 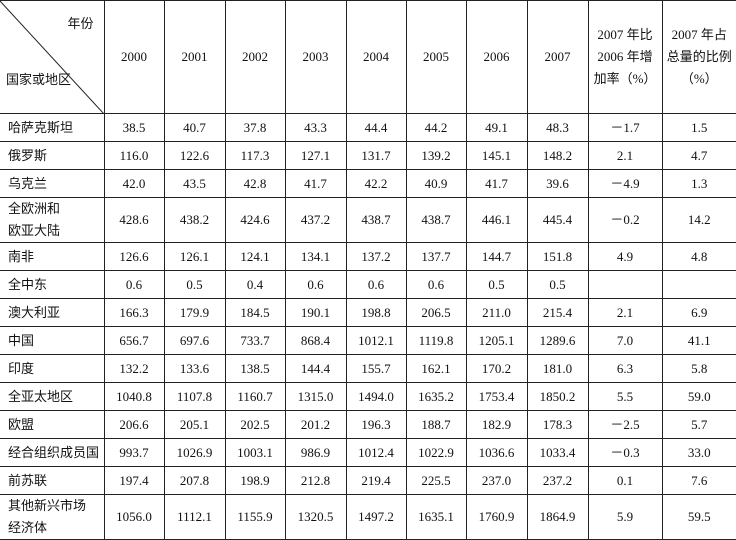 What do you see at coordinates (557, 257) in the screenshot?
I see `cell: 151.8` at bounding box center [557, 257].